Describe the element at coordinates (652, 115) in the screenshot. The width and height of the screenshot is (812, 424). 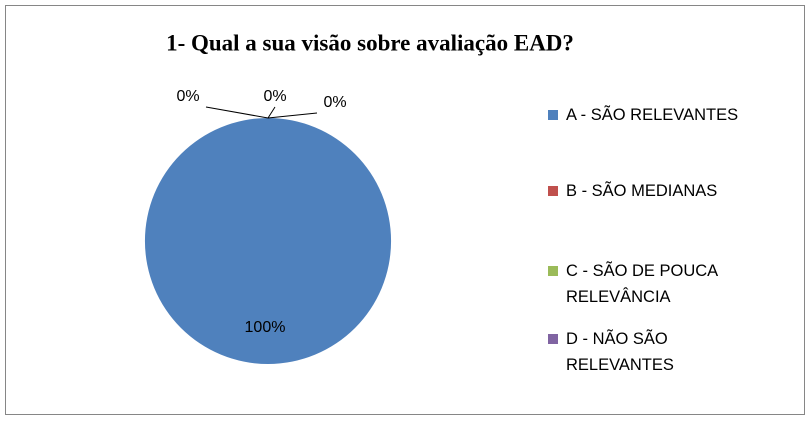
I see `legend-label: A - SÃO RELEVANTES` at that location.